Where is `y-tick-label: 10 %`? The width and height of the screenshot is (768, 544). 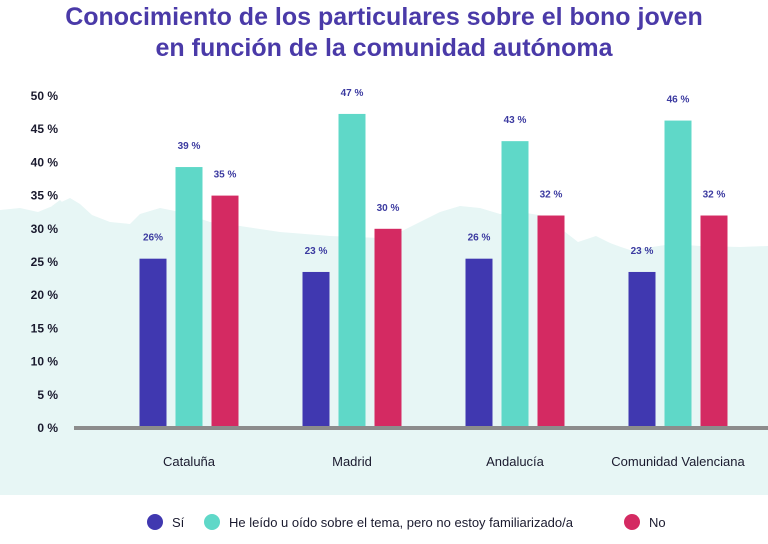 y-tick-label: 10 % is located at coordinates (45, 362).